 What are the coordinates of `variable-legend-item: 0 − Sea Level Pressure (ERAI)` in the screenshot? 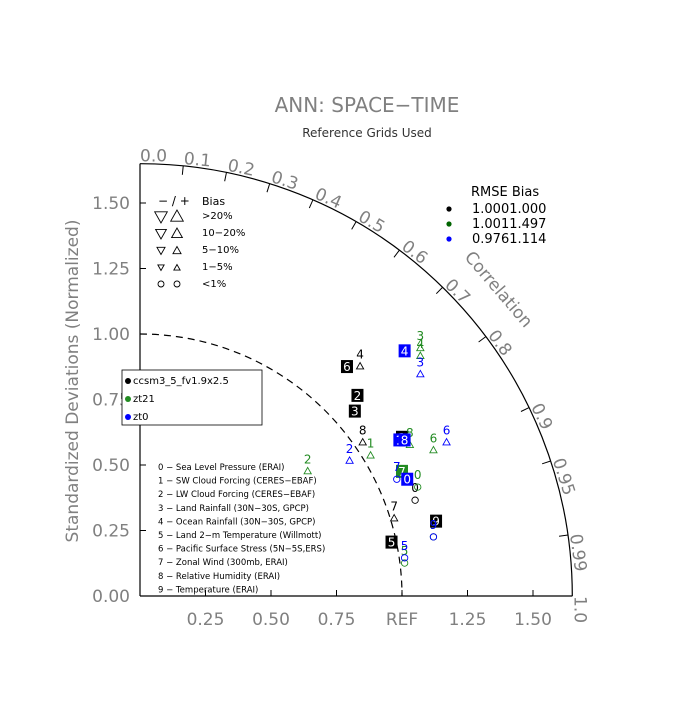 It's located at (221, 468).